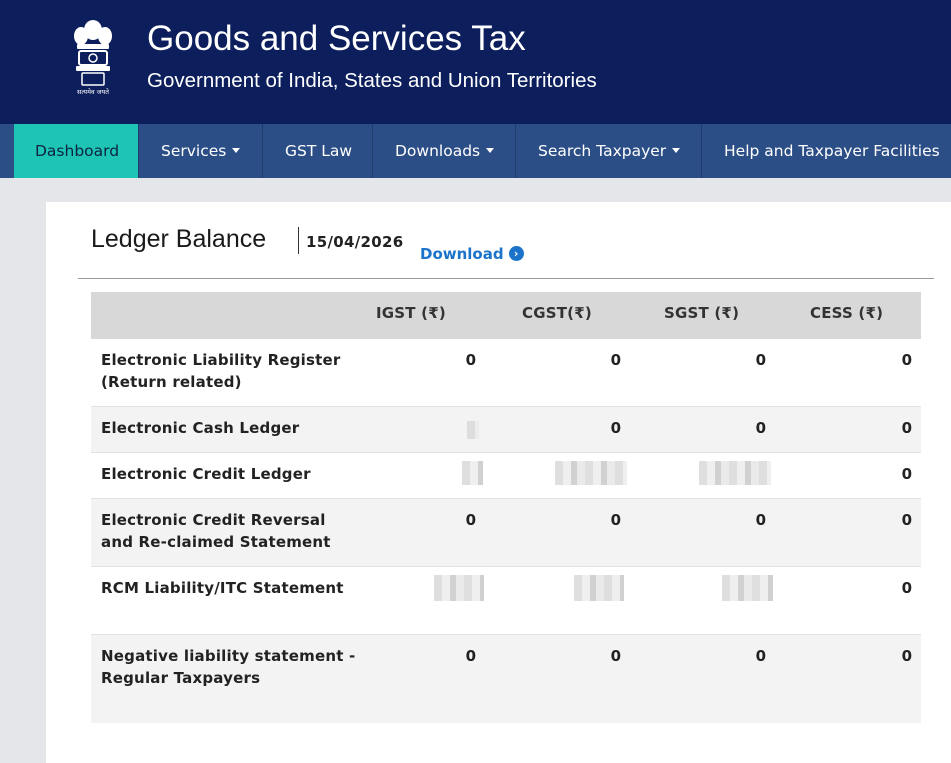  I want to click on nav-item-label: Help and Taxpayer Facilities, so click(832, 151).